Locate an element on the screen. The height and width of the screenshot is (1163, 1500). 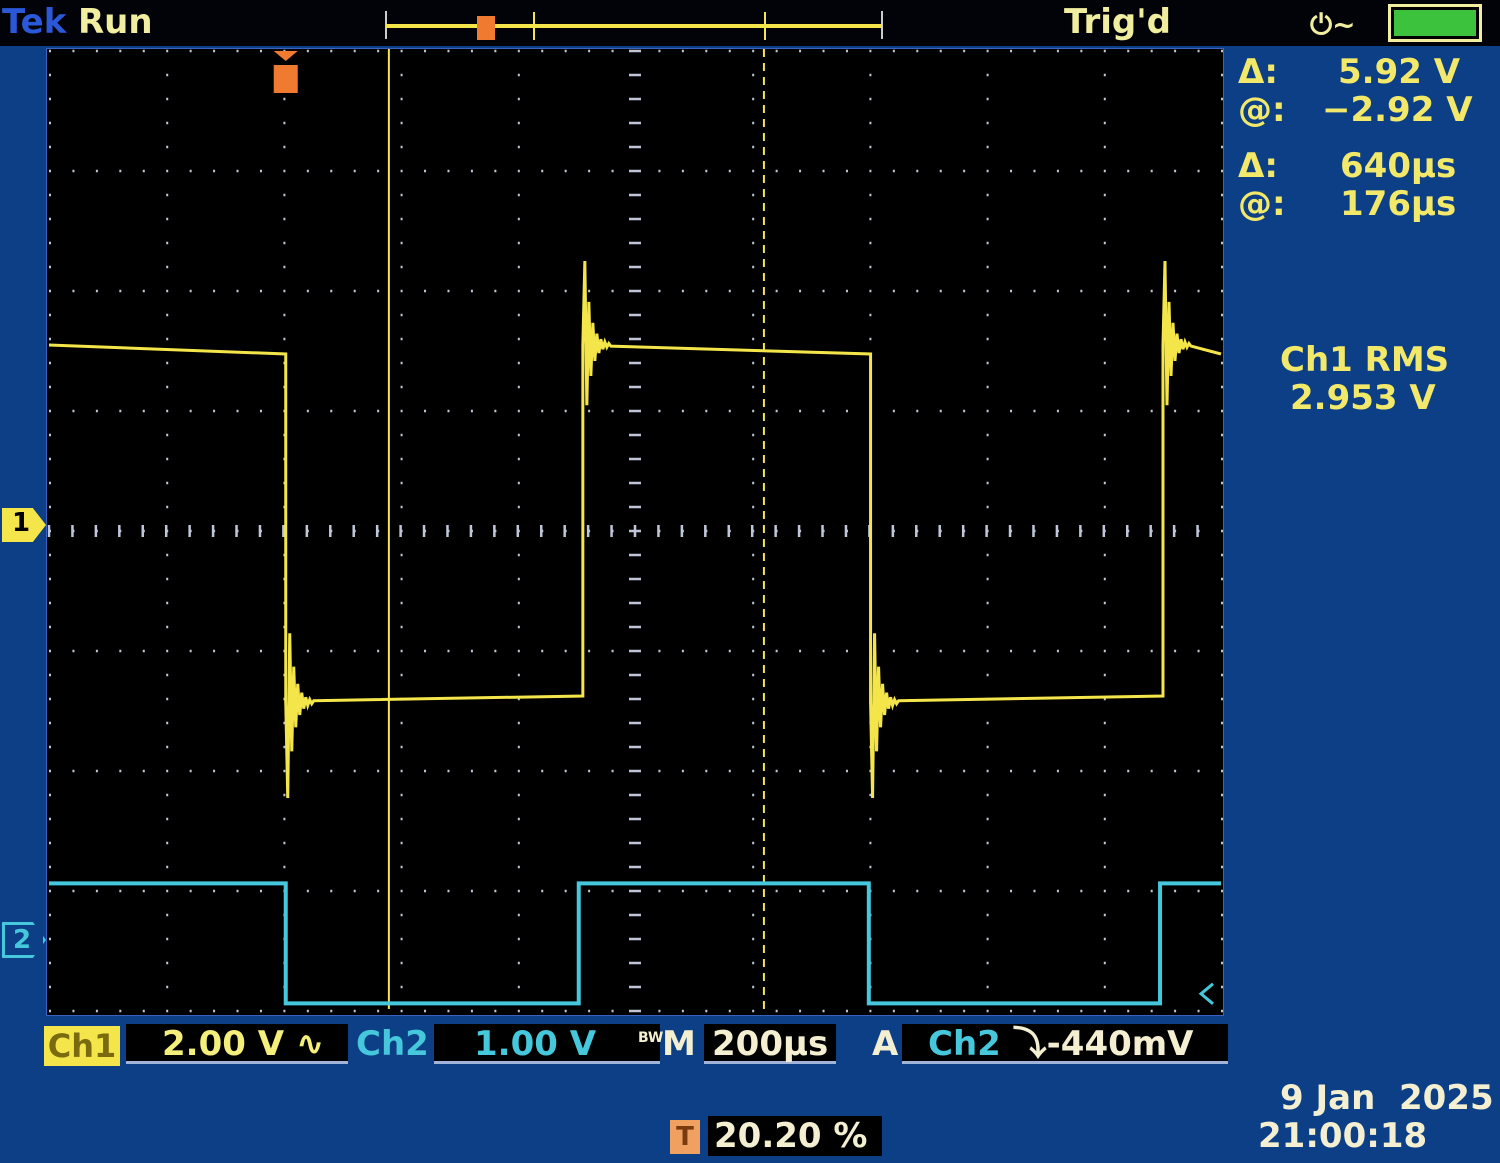
main-timebase-label: M is located at coordinates (679, 1044).